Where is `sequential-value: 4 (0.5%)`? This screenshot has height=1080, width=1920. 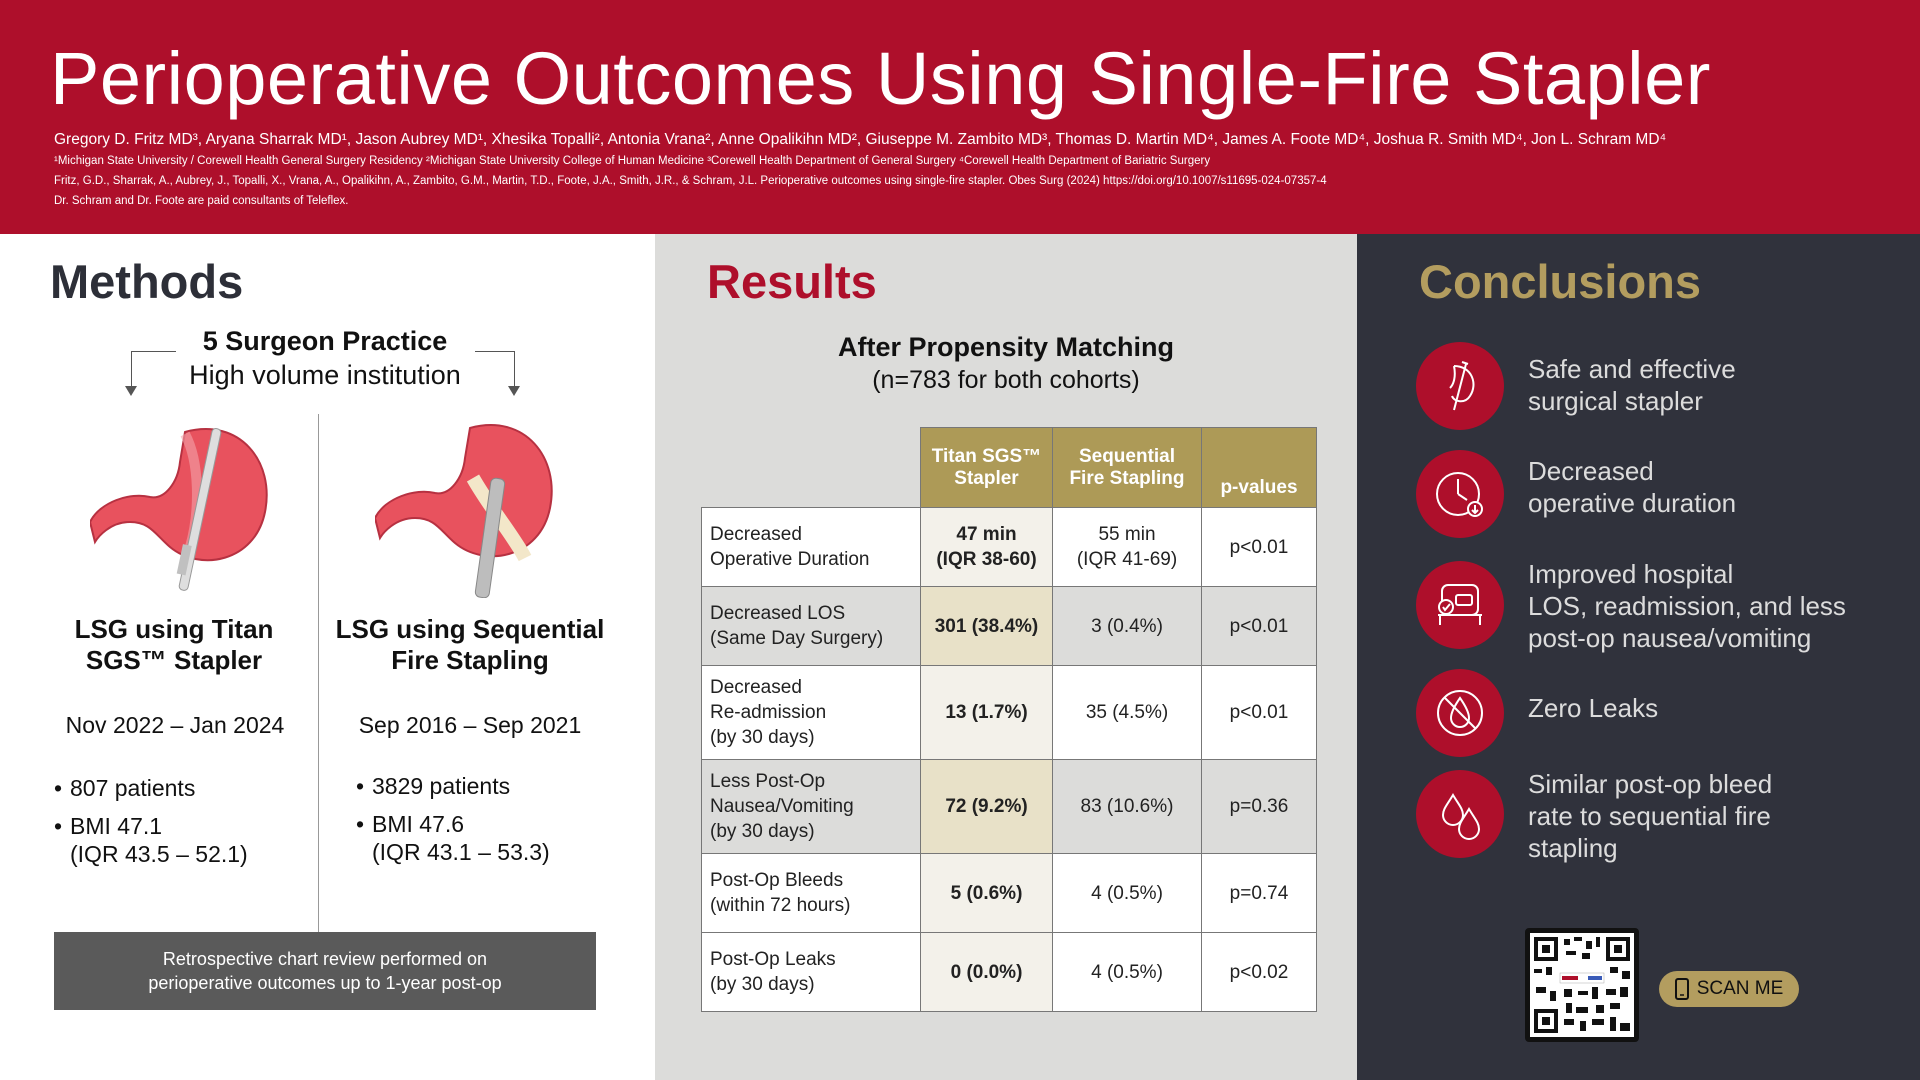
sequential-value: 4 (0.5%) is located at coordinates (1127, 972).